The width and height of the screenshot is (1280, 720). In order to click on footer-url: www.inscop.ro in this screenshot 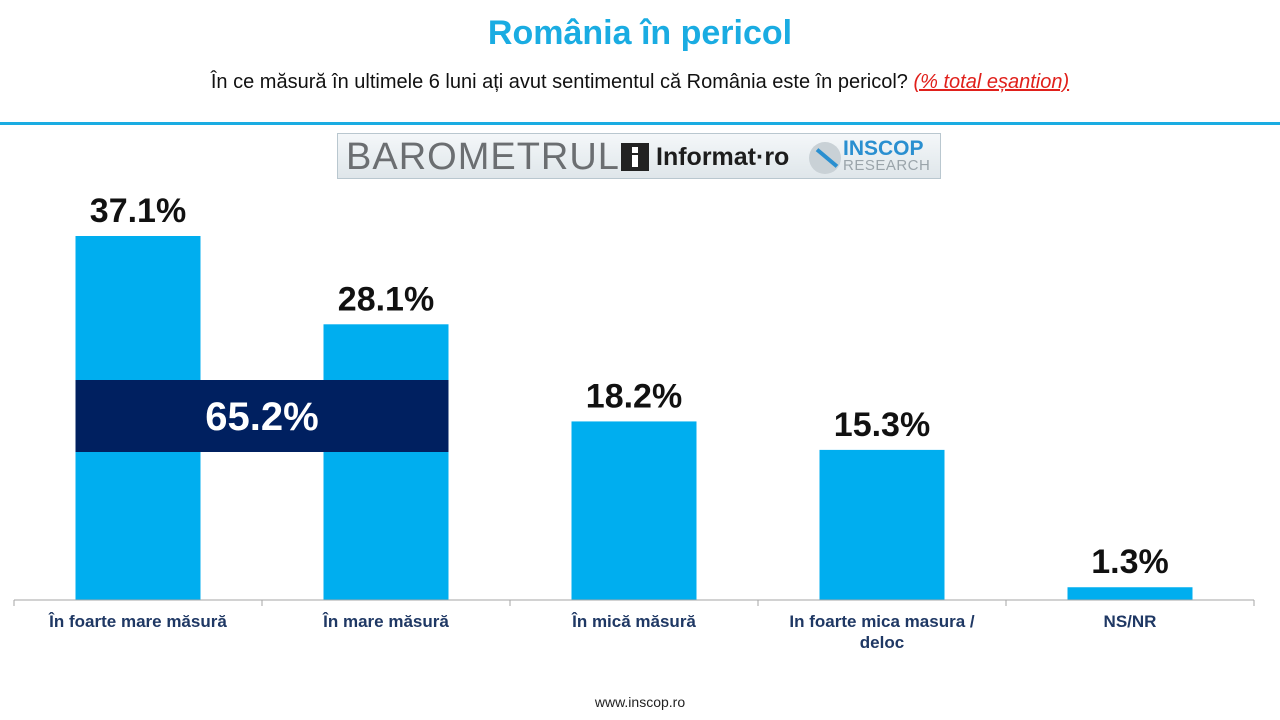, I will do `click(640, 702)`.